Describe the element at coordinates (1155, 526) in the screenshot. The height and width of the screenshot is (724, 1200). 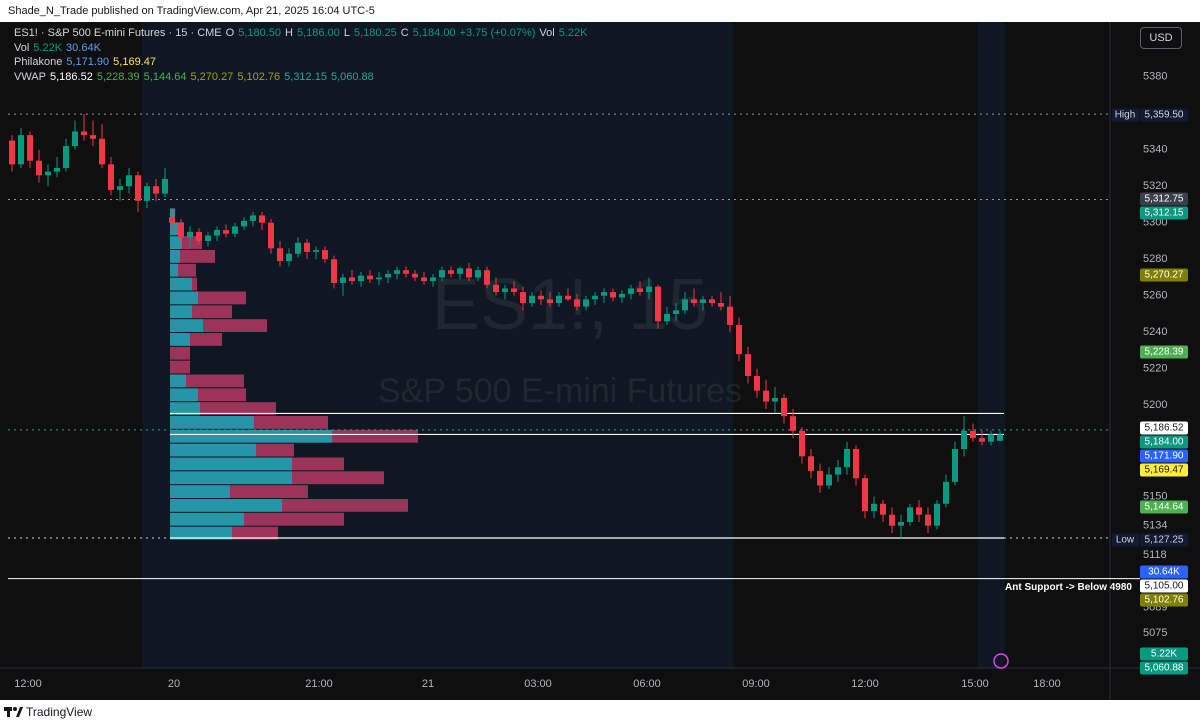
I see `y-tick-label: 5134` at that location.